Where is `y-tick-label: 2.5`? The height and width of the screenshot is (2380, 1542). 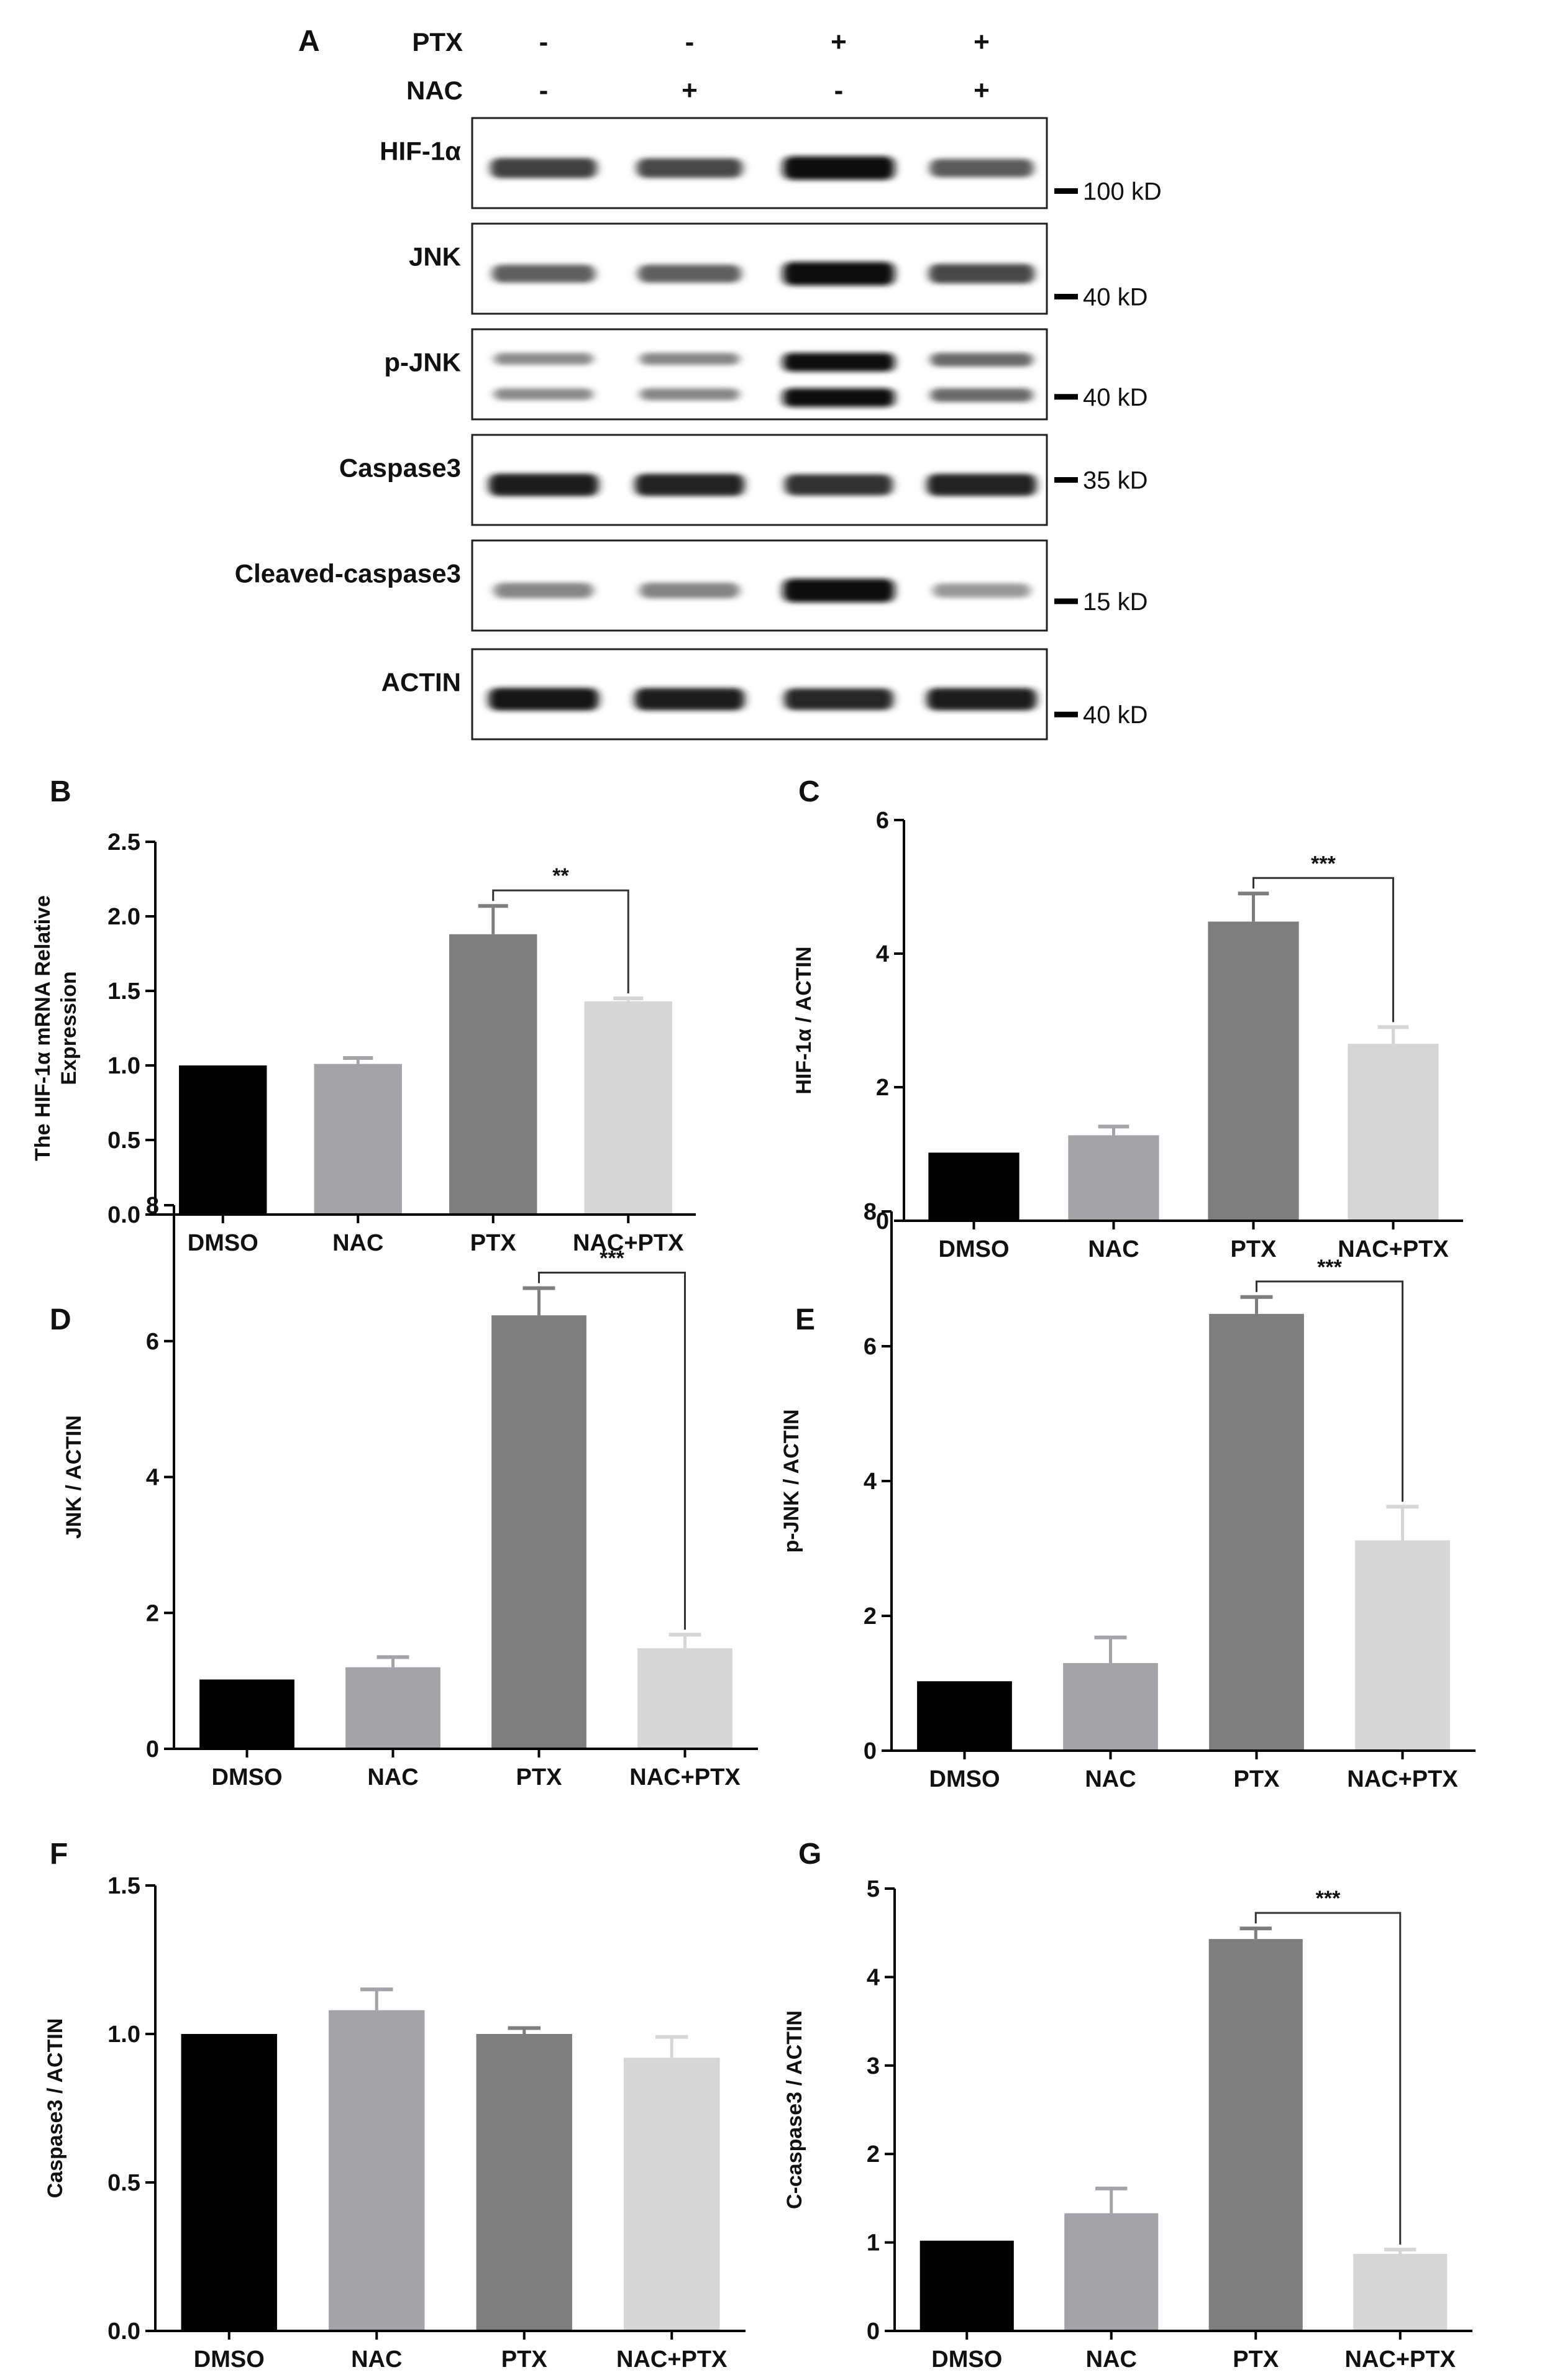 y-tick-label: 2.5 is located at coordinates (124, 842).